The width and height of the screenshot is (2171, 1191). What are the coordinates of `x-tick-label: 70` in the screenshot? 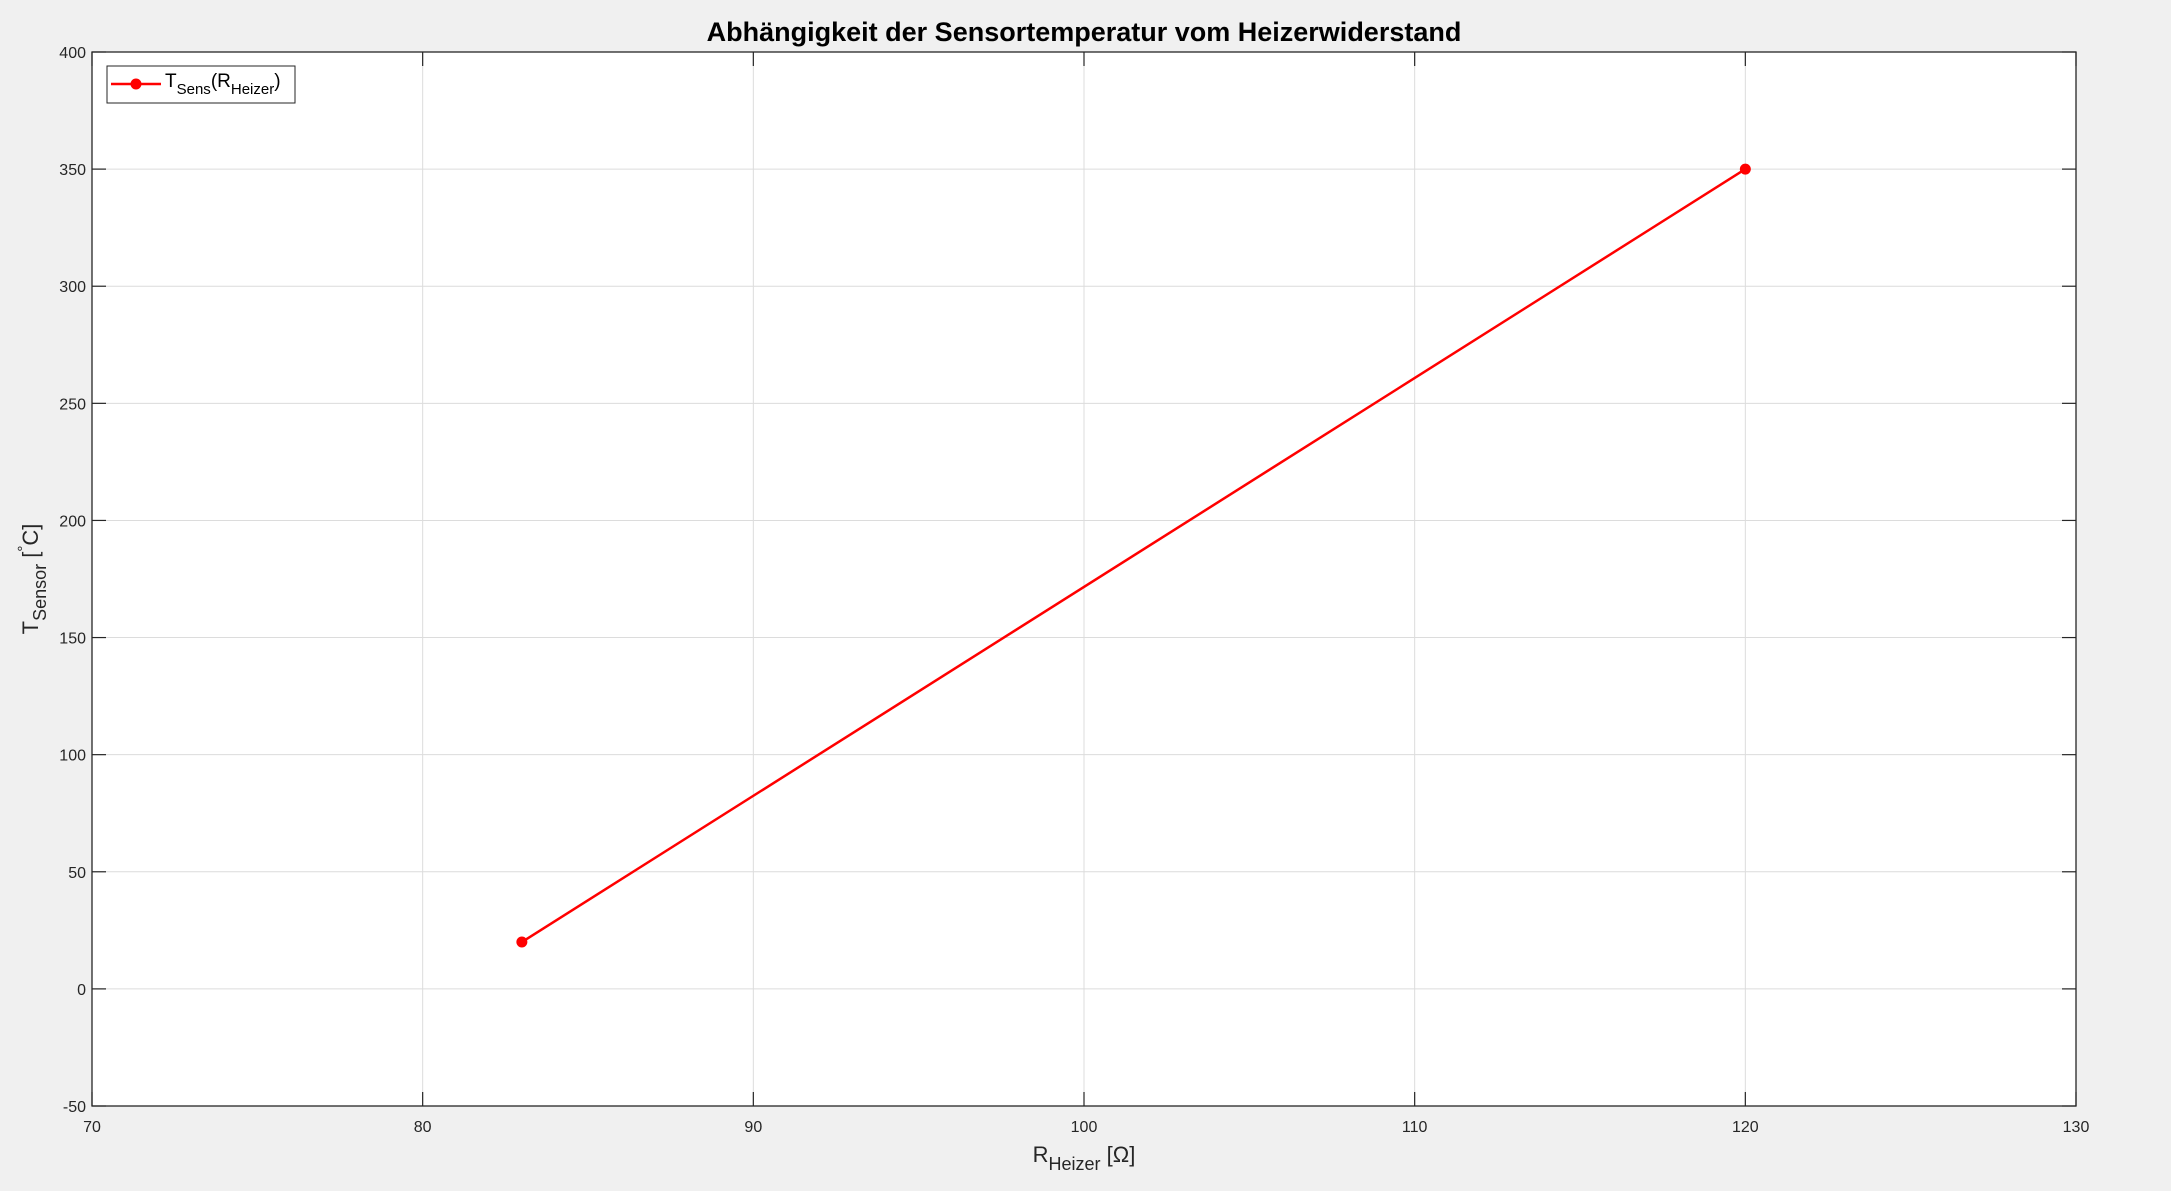 It's located at (92, 1127).